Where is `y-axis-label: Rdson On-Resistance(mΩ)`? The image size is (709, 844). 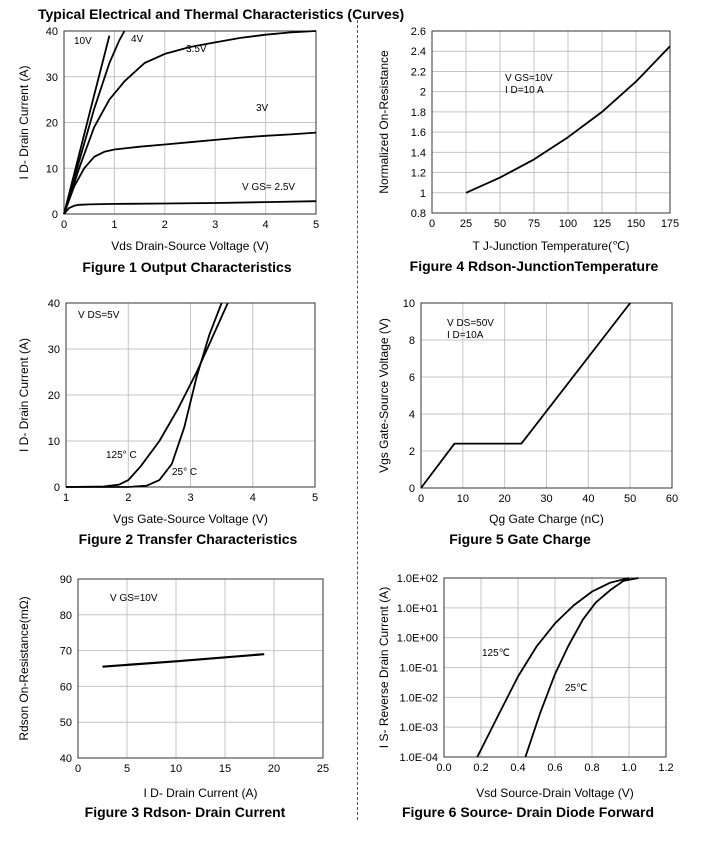 y-axis-label: Rdson On-Resistance(mΩ) is located at coordinates (24, 668).